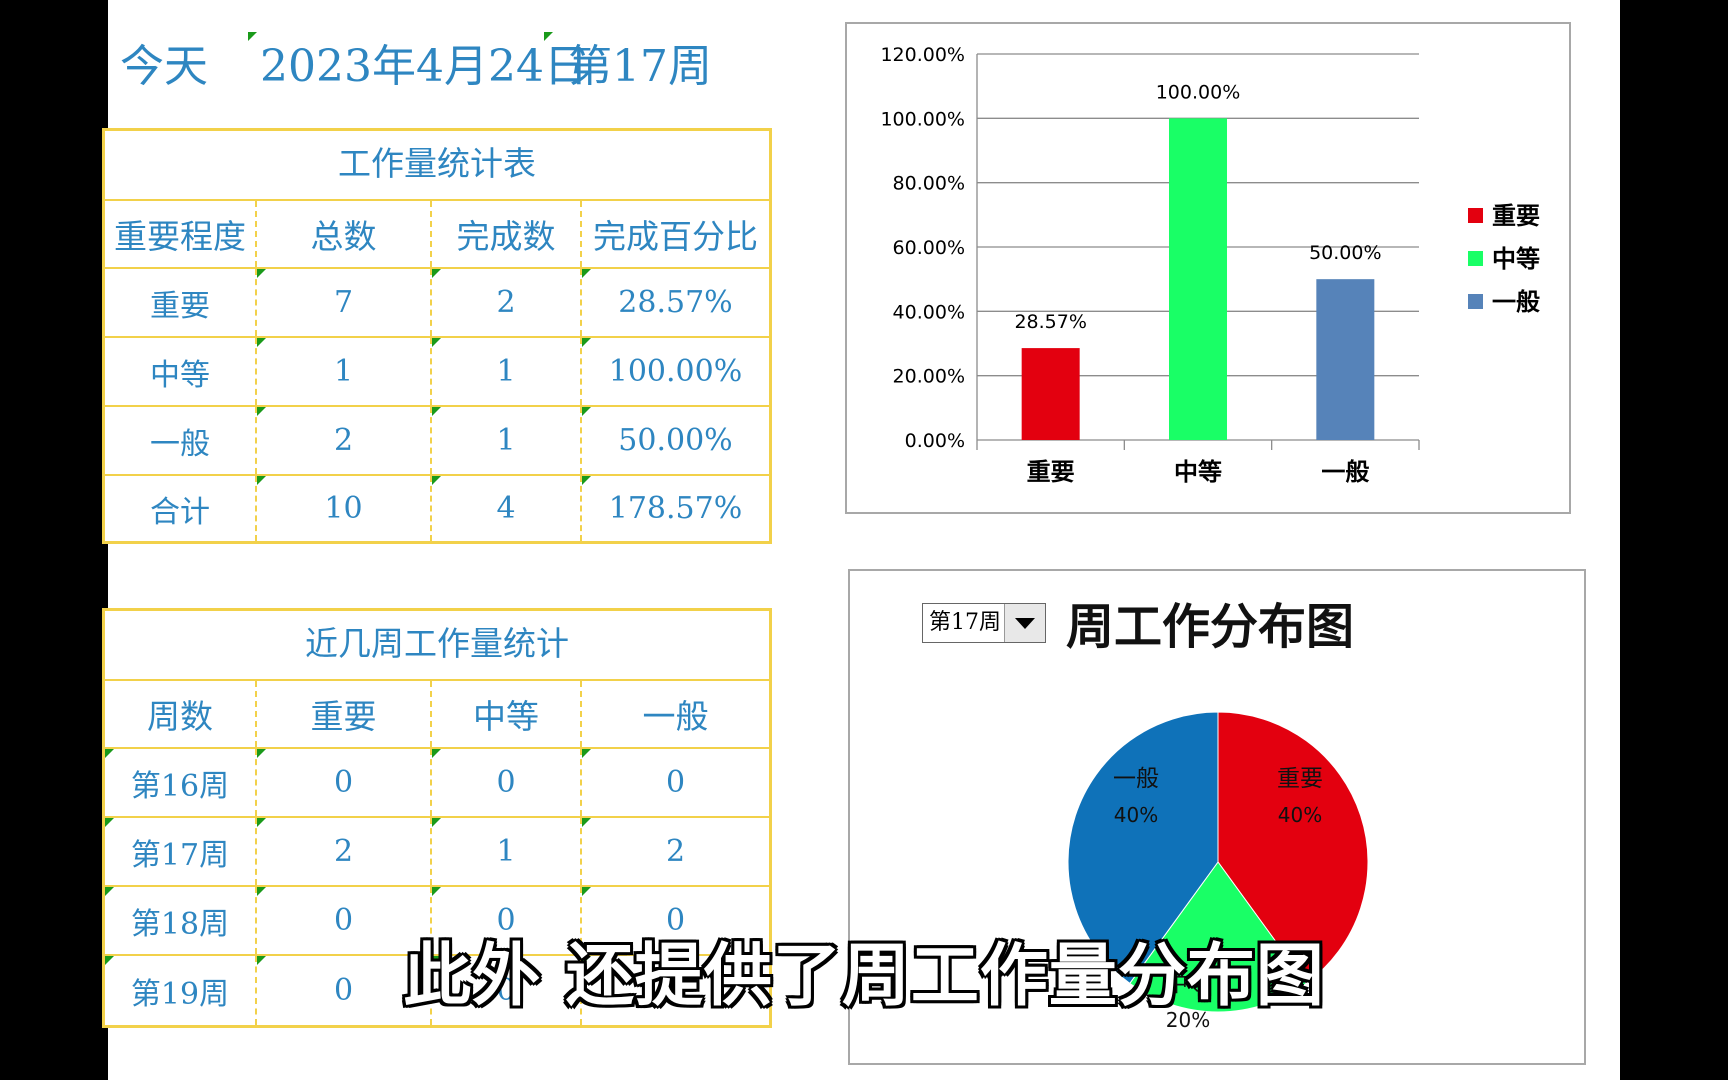 This screenshot has width=1728, height=1080. I want to click on pie-slice-一般, so click(1143, 848).